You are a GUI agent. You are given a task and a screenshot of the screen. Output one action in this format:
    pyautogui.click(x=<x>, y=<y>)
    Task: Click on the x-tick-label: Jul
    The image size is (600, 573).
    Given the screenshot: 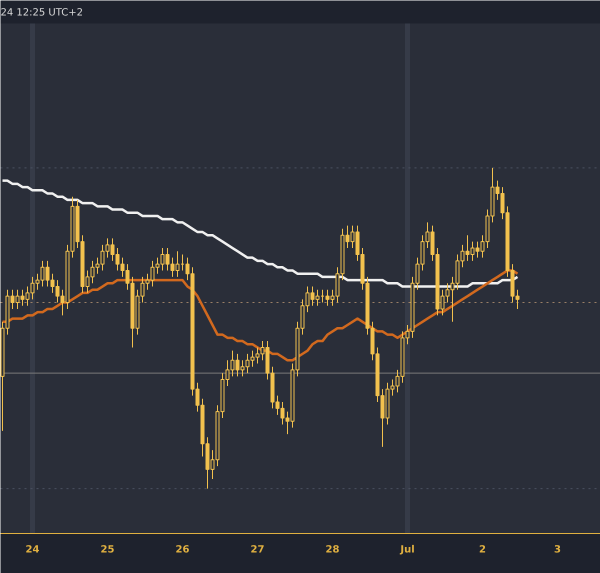 What is the action you would take?
    pyautogui.click(x=407, y=550)
    